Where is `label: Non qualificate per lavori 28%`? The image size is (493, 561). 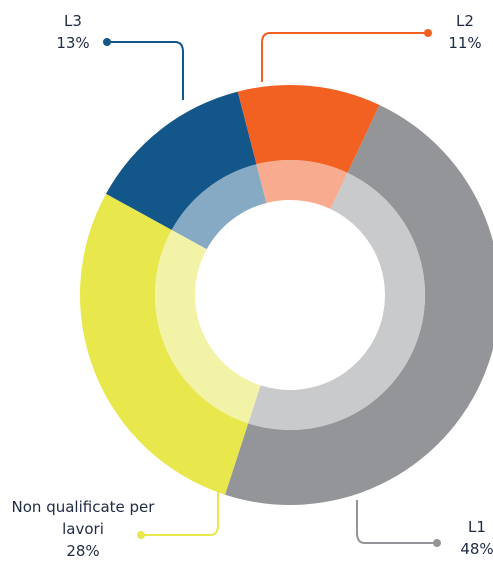
label: Non qualificate per lavori 28% is located at coordinates (83, 528).